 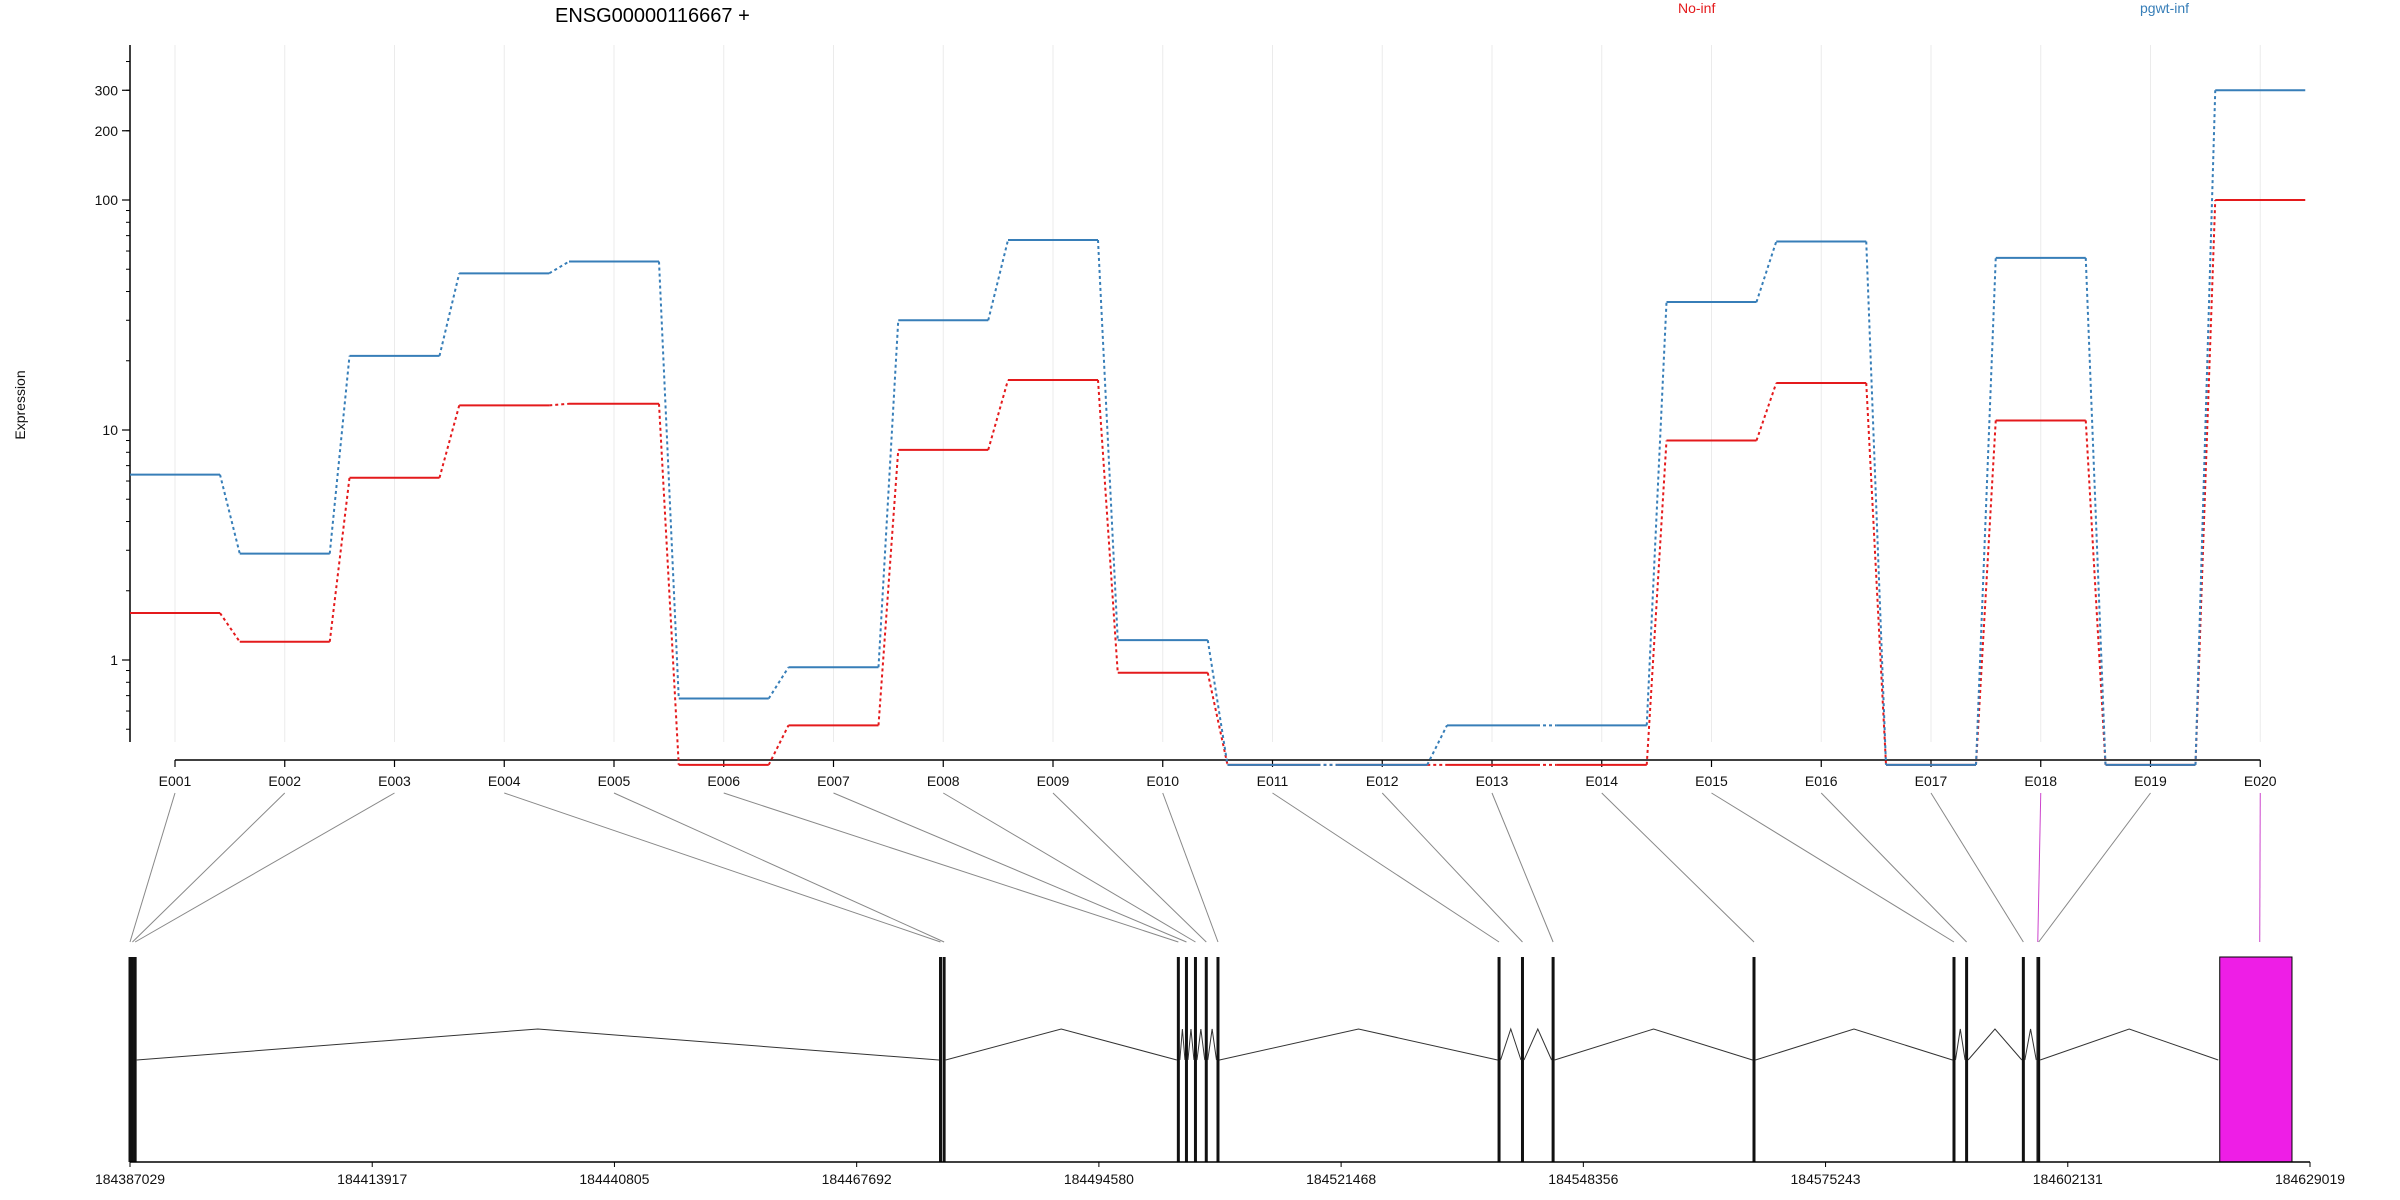 I want to click on x-tick-label-e003: E003, so click(x=394, y=781).